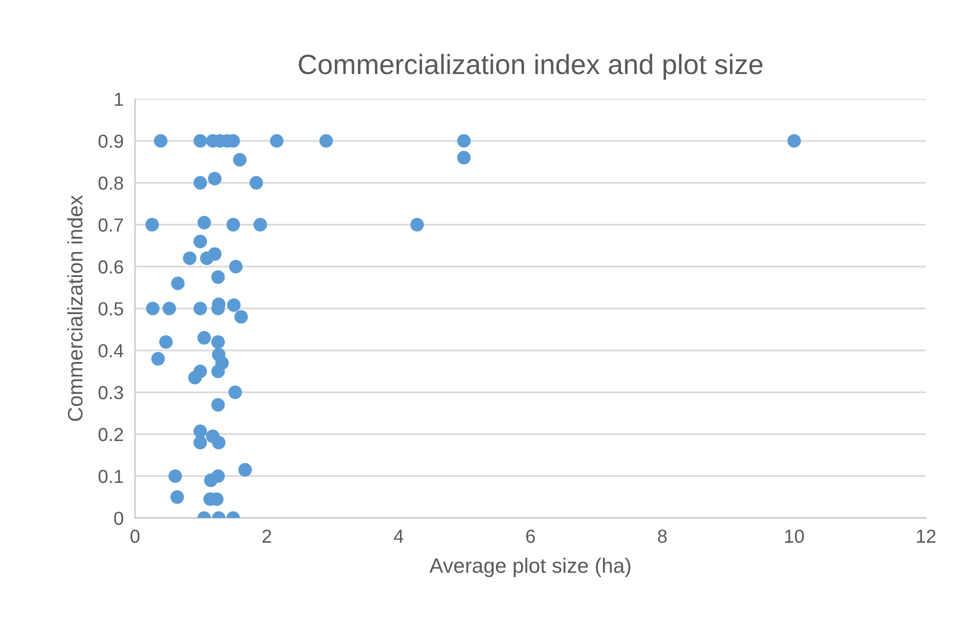  What do you see at coordinates (926, 536) in the screenshot?
I see `x-tick-label: 12` at bounding box center [926, 536].